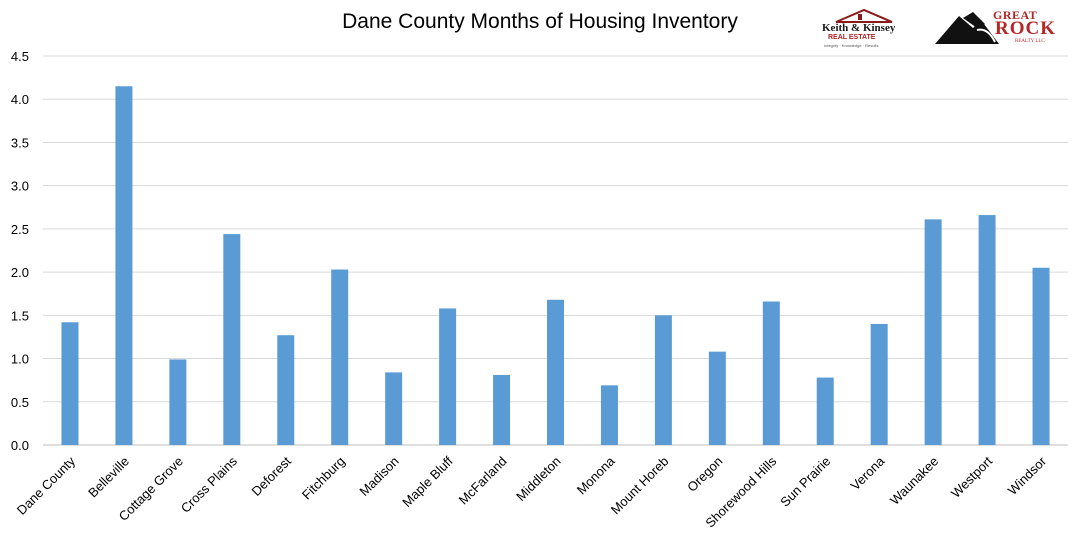 This screenshot has height=552, width=1078. What do you see at coordinates (323, 478) in the screenshot?
I see `x-tick-label: Fitchburg` at bounding box center [323, 478].